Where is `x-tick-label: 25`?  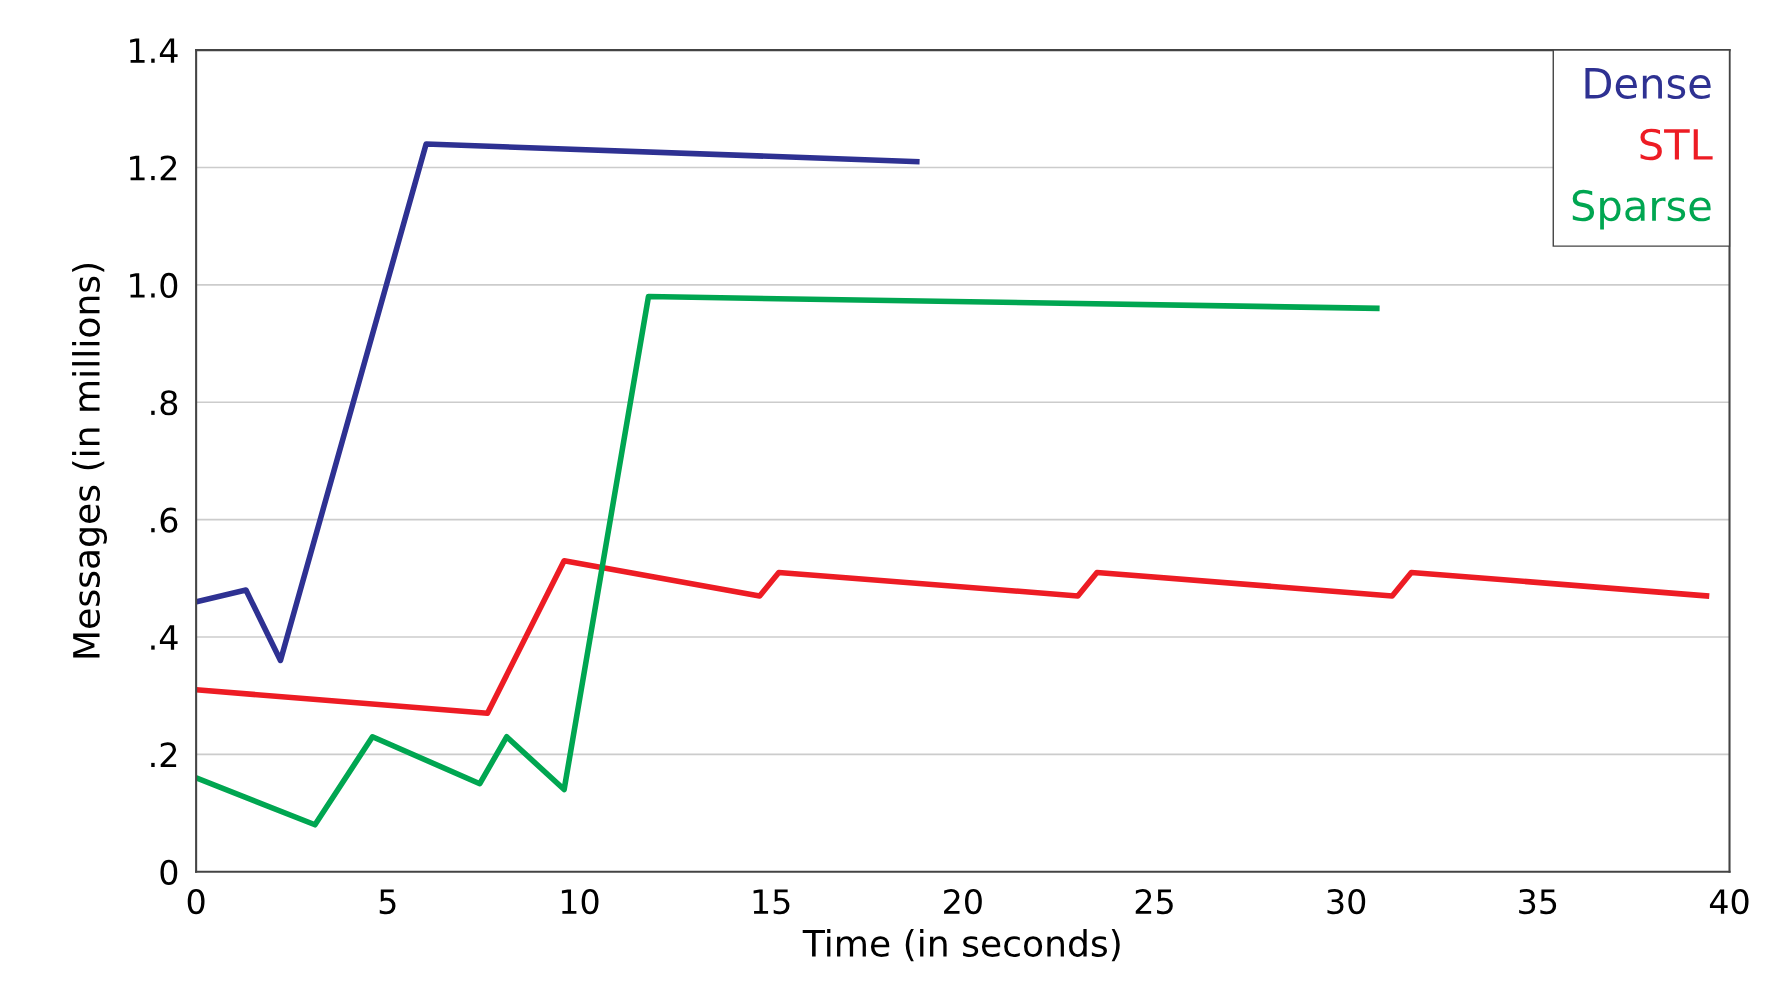
x-tick-label: 25 is located at coordinates (1154, 902).